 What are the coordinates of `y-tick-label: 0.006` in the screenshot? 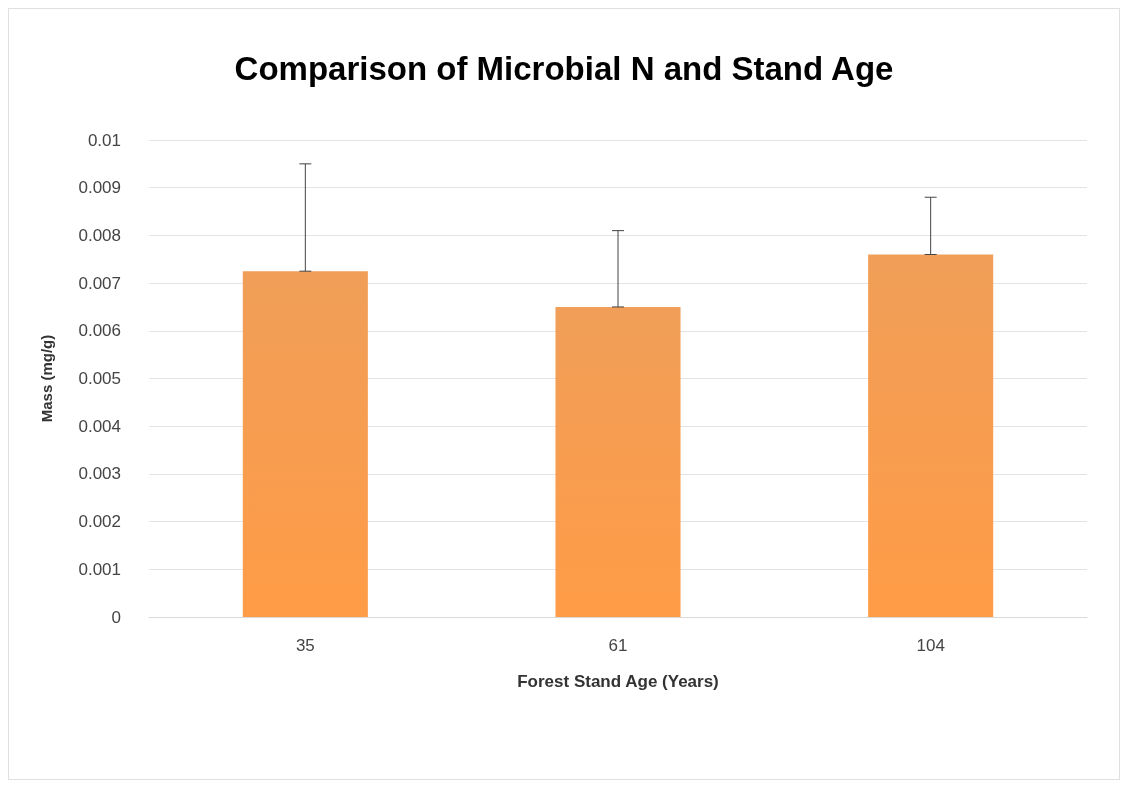 It's located at (99, 331).